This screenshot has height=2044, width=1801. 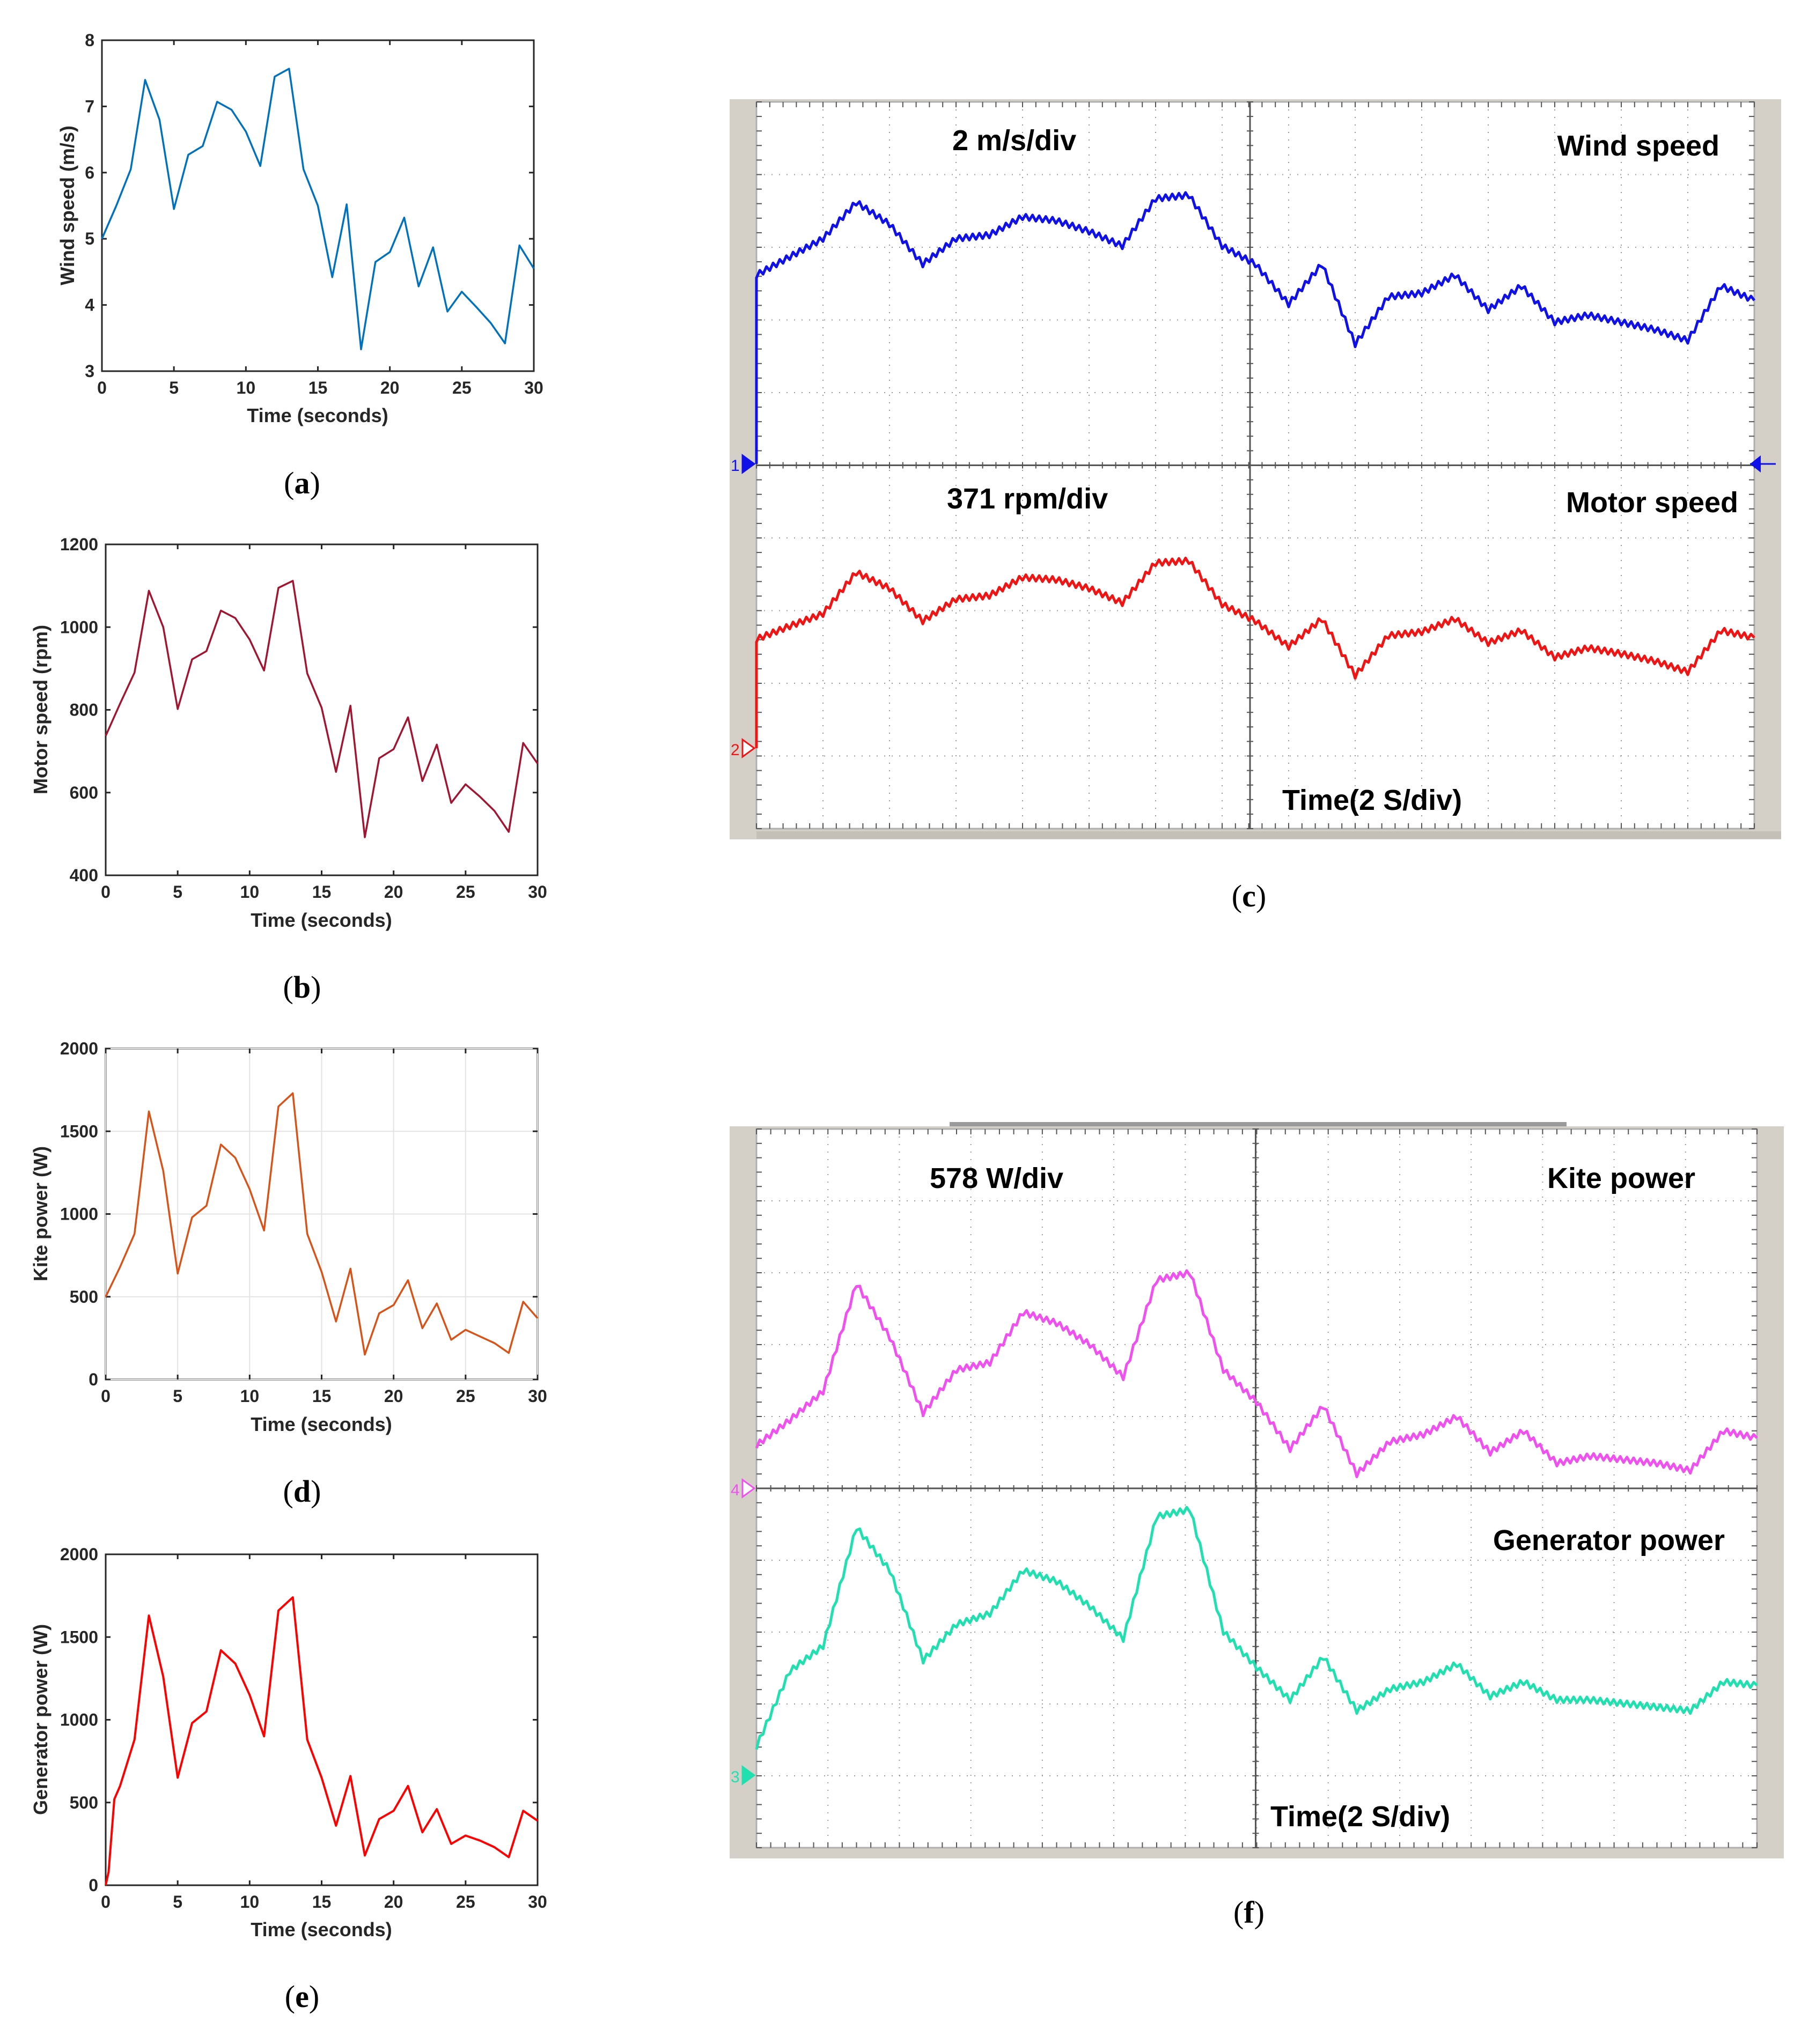 What do you see at coordinates (84, 792) in the screenshot?
I see `y-tick-label: 600` at bounding box center [84, 792].